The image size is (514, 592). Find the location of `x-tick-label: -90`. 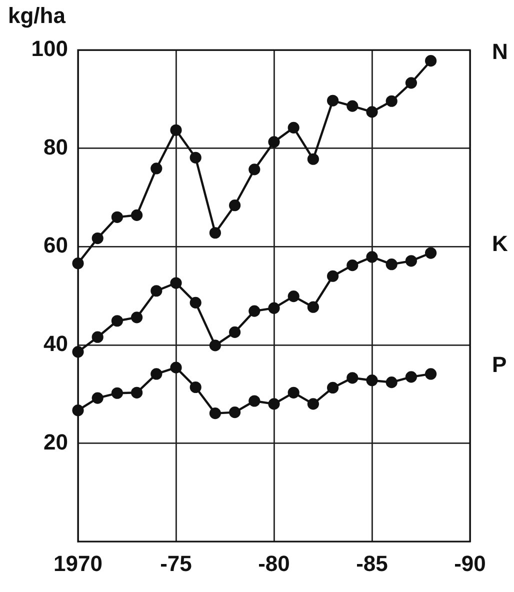

x-tick-label: -90 is located at coordinates (470, 563).